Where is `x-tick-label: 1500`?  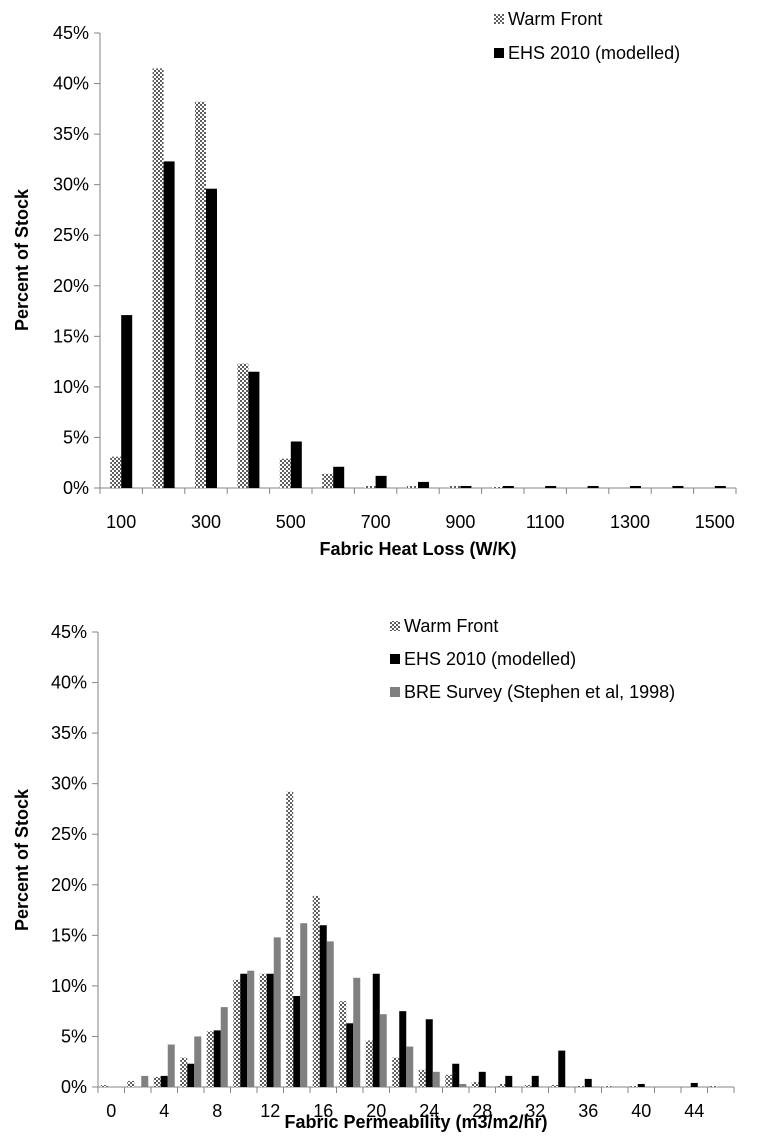
x-tick-label: 1500 is located at coordinates (715, 522).